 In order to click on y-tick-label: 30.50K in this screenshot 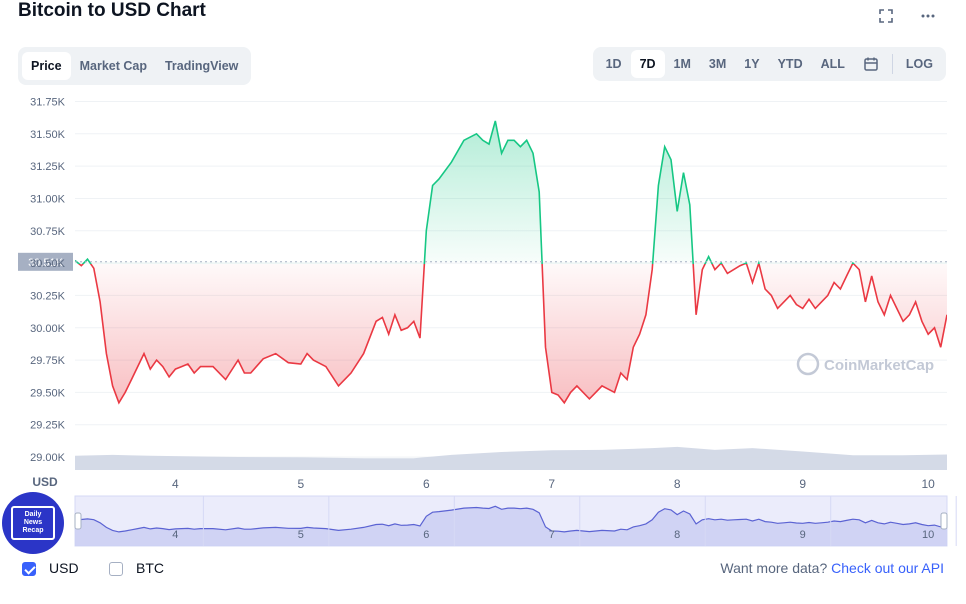, I will do `click(48, 264)`.